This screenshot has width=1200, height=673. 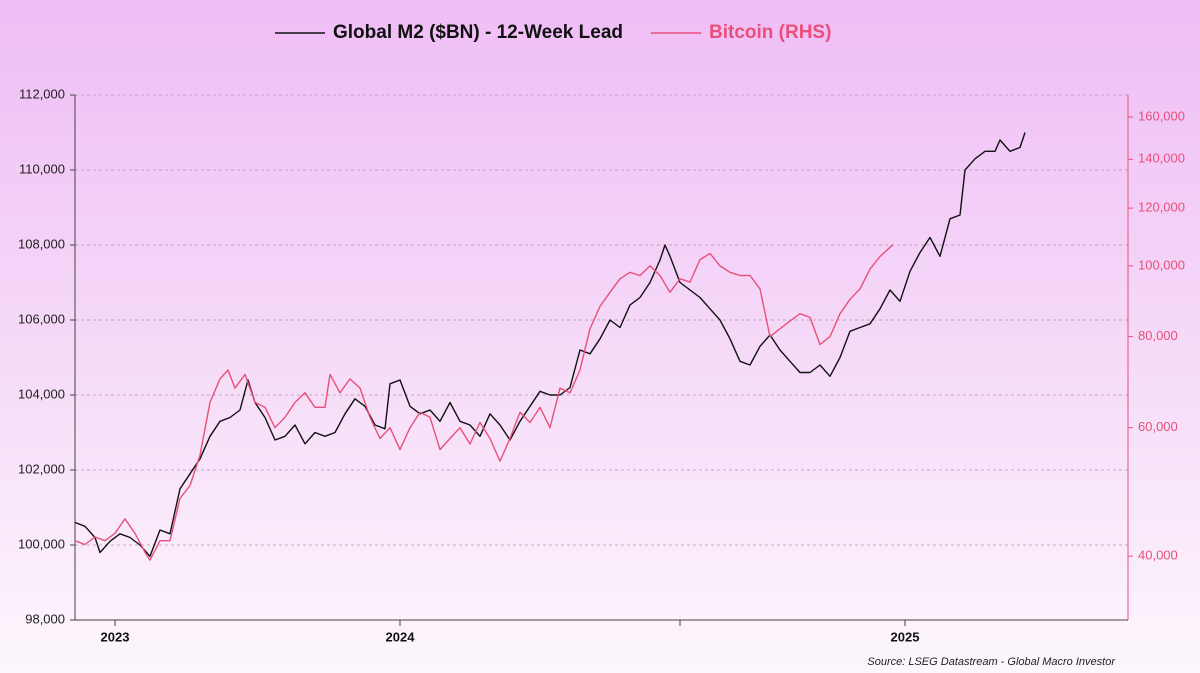 I want to click on y2-tick-label: 120,000, so click(x=1161, y=207).